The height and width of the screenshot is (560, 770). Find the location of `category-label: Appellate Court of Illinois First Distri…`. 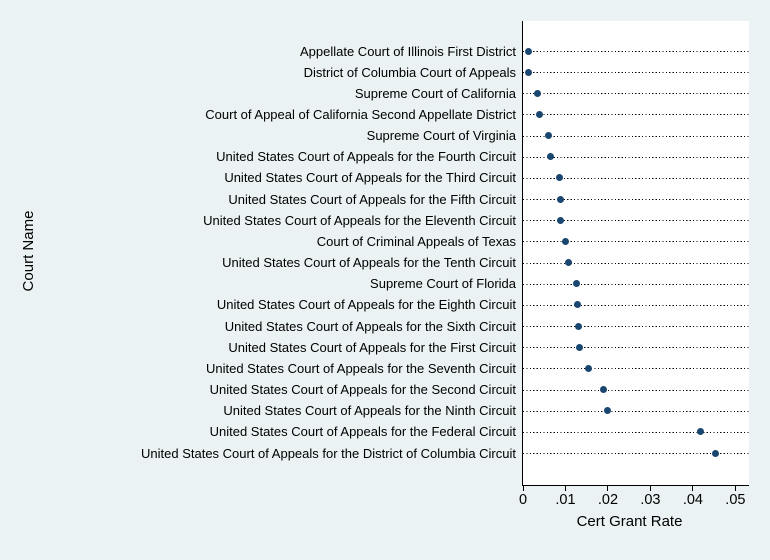

category-label: Appellate Court of Illinois First Distri… is located at coordinates (407, 51).